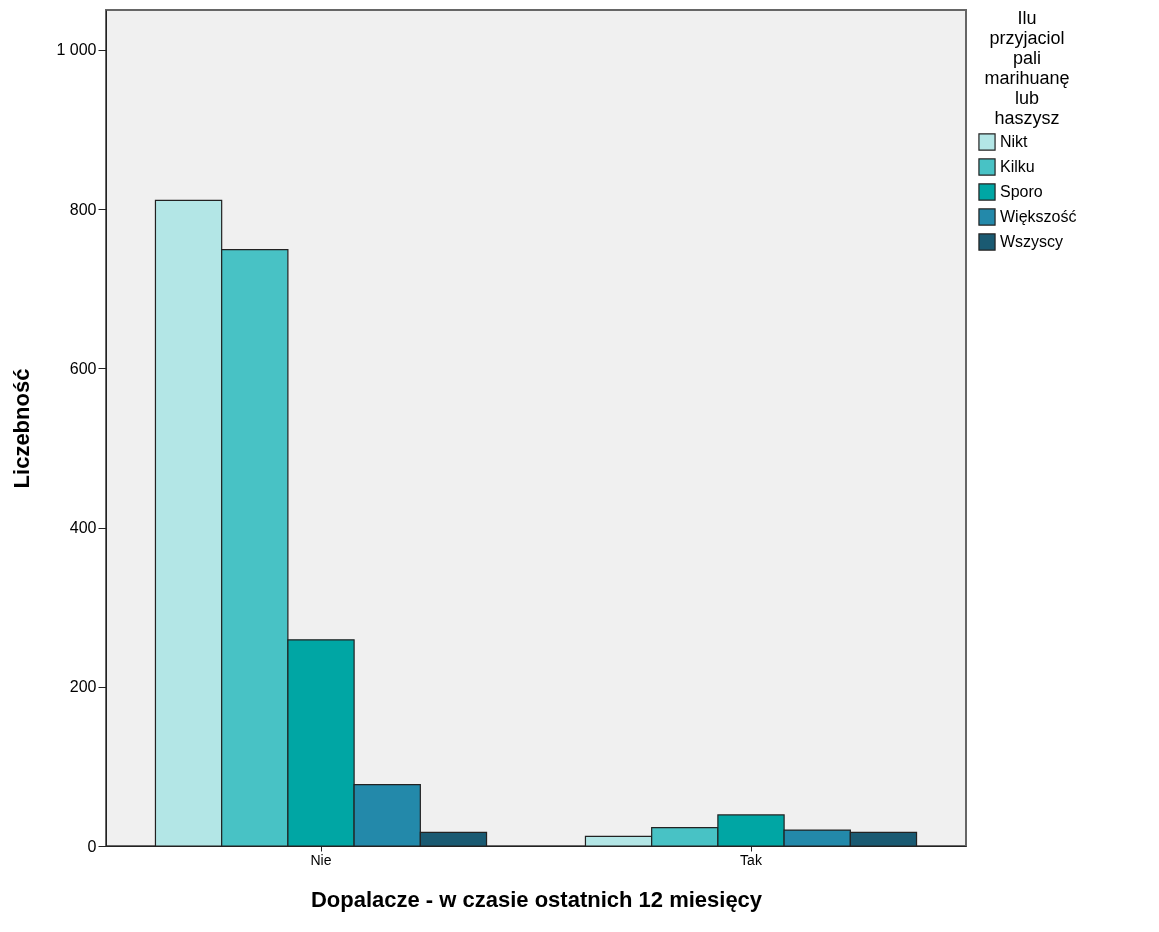 The height and width of the screenshot is (932, 1159). What do you see at coordinates (536, 899) in the screenshot?
I see `x-axis-title: Dopalacze - w czasie ostatnich 12 miesięcy` at bounding box center [536, 899].